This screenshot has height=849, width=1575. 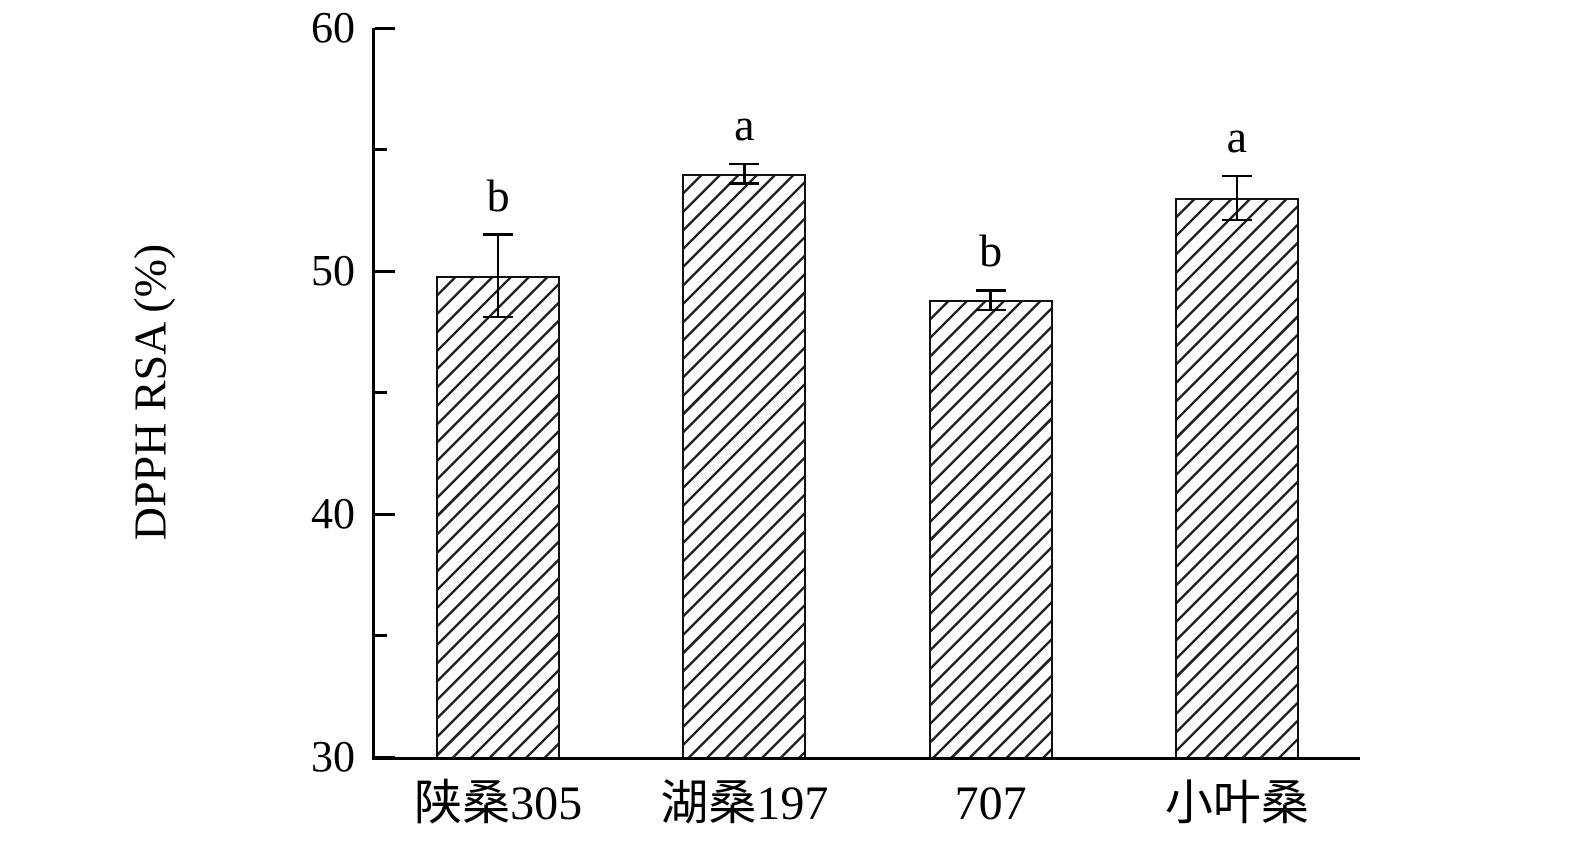 I want to click on x-category-label: 湖桑197, so click(x=744, y=803).